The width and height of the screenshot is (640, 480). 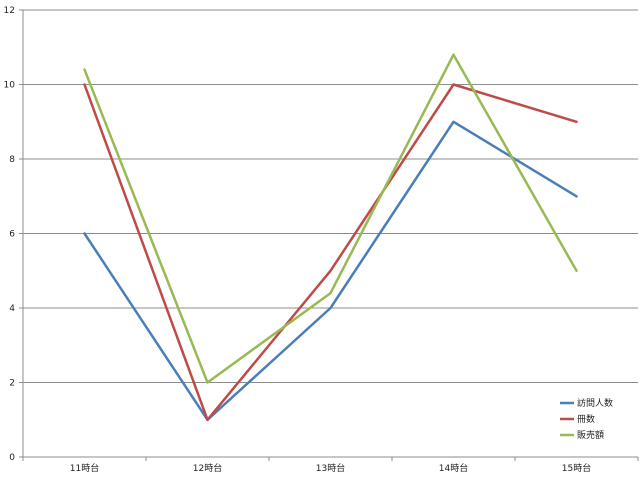 What do you see at coordinates (12, 160) in the screenshot?
I see `y-tick-label: 8` at bounding box center [12, 160].